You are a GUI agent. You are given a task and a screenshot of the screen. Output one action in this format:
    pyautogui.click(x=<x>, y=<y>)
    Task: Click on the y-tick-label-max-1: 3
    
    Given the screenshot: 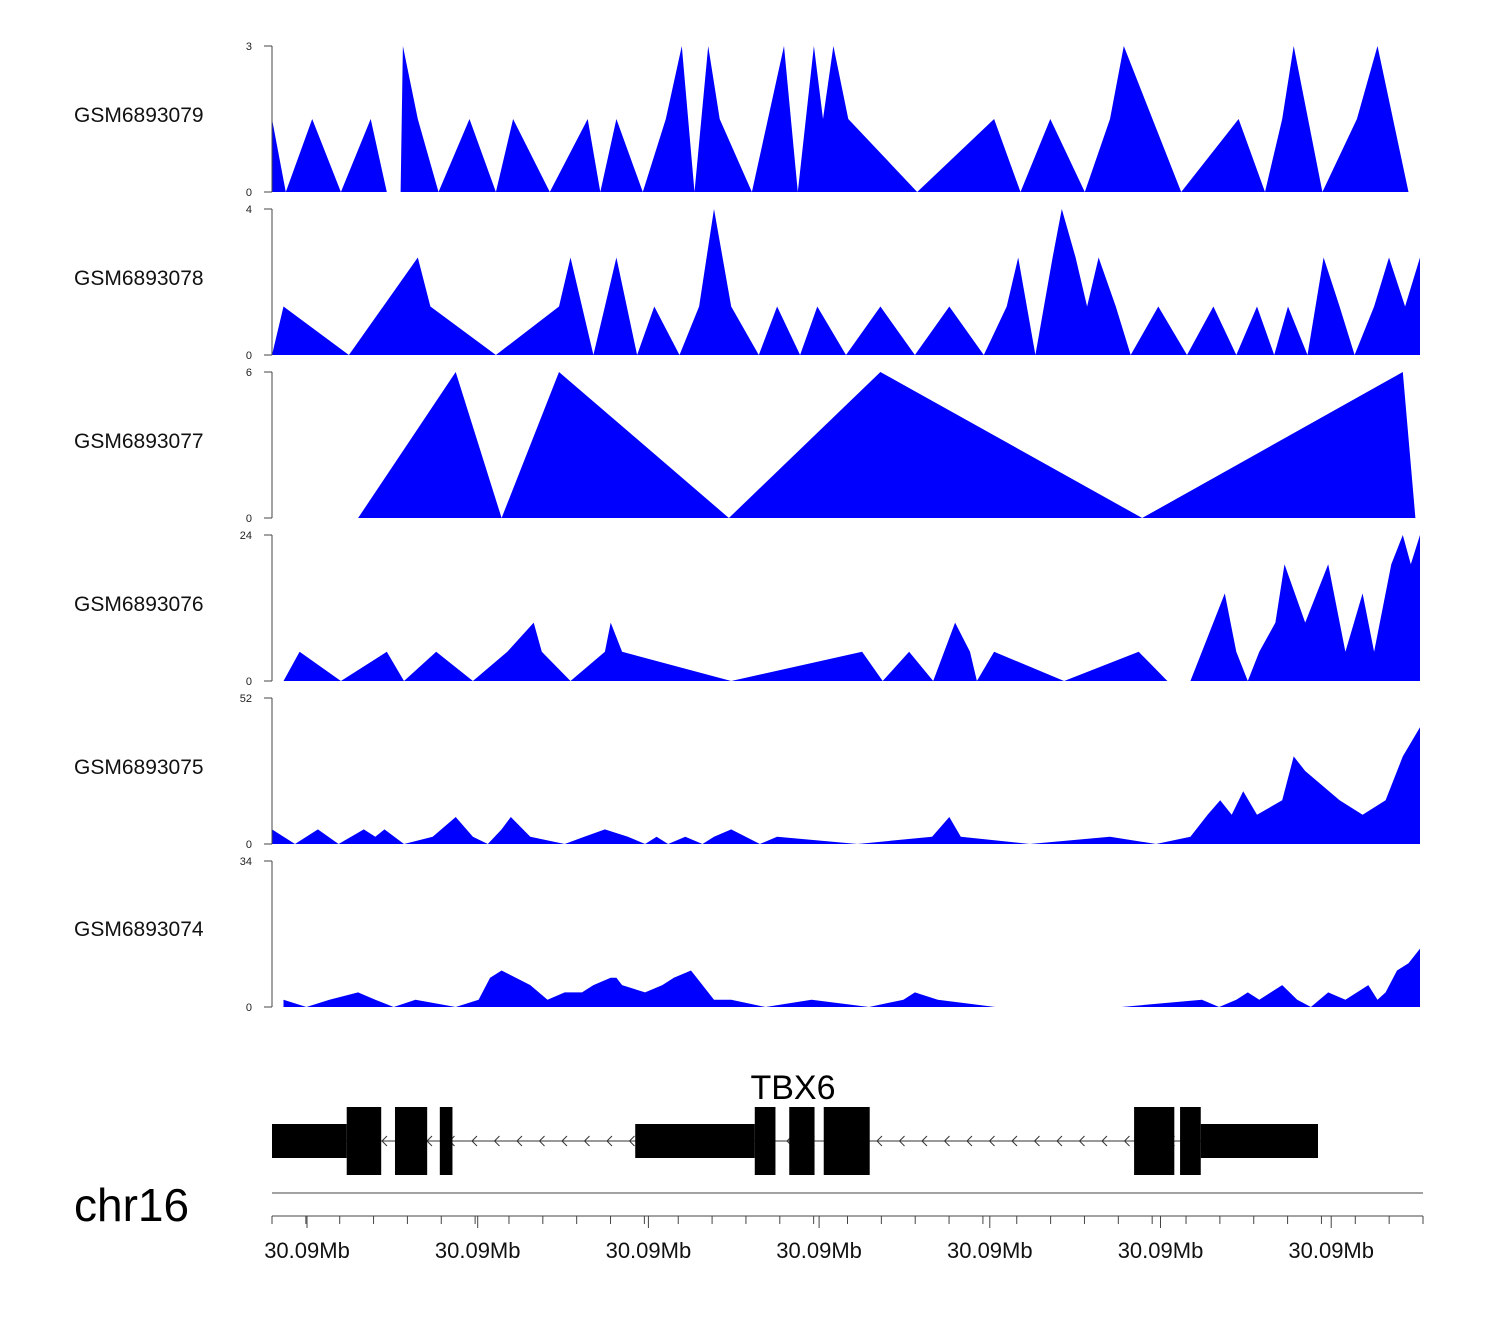 What is the action you would take?
    pyautogui.click(x=249, y=47)
    